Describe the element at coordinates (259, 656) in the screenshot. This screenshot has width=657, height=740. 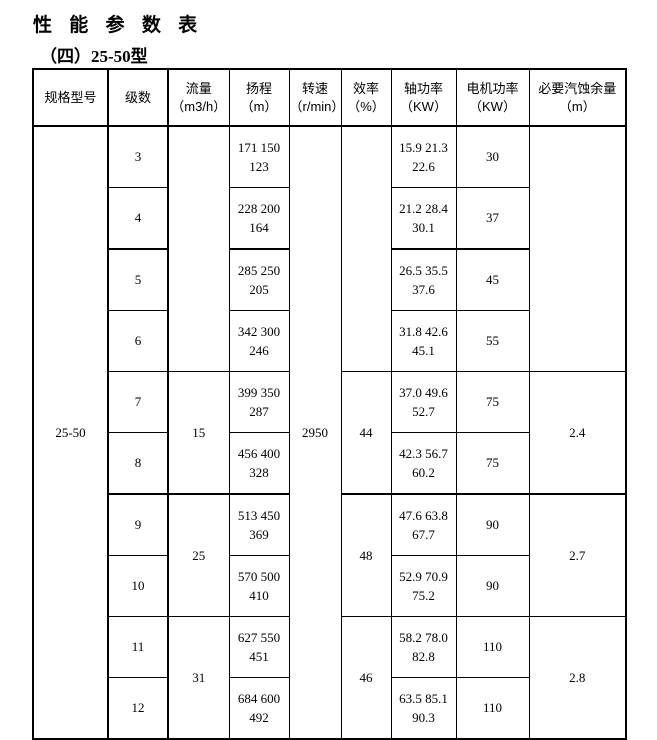
I see `head-value: 451` at that location.